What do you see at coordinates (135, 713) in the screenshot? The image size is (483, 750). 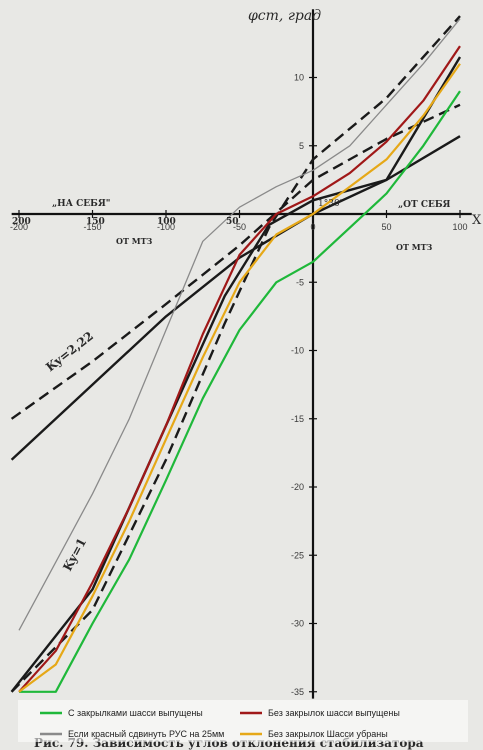 I see `legend-label: С закрылками шасси выпущены` at bounding box center [135, 713].